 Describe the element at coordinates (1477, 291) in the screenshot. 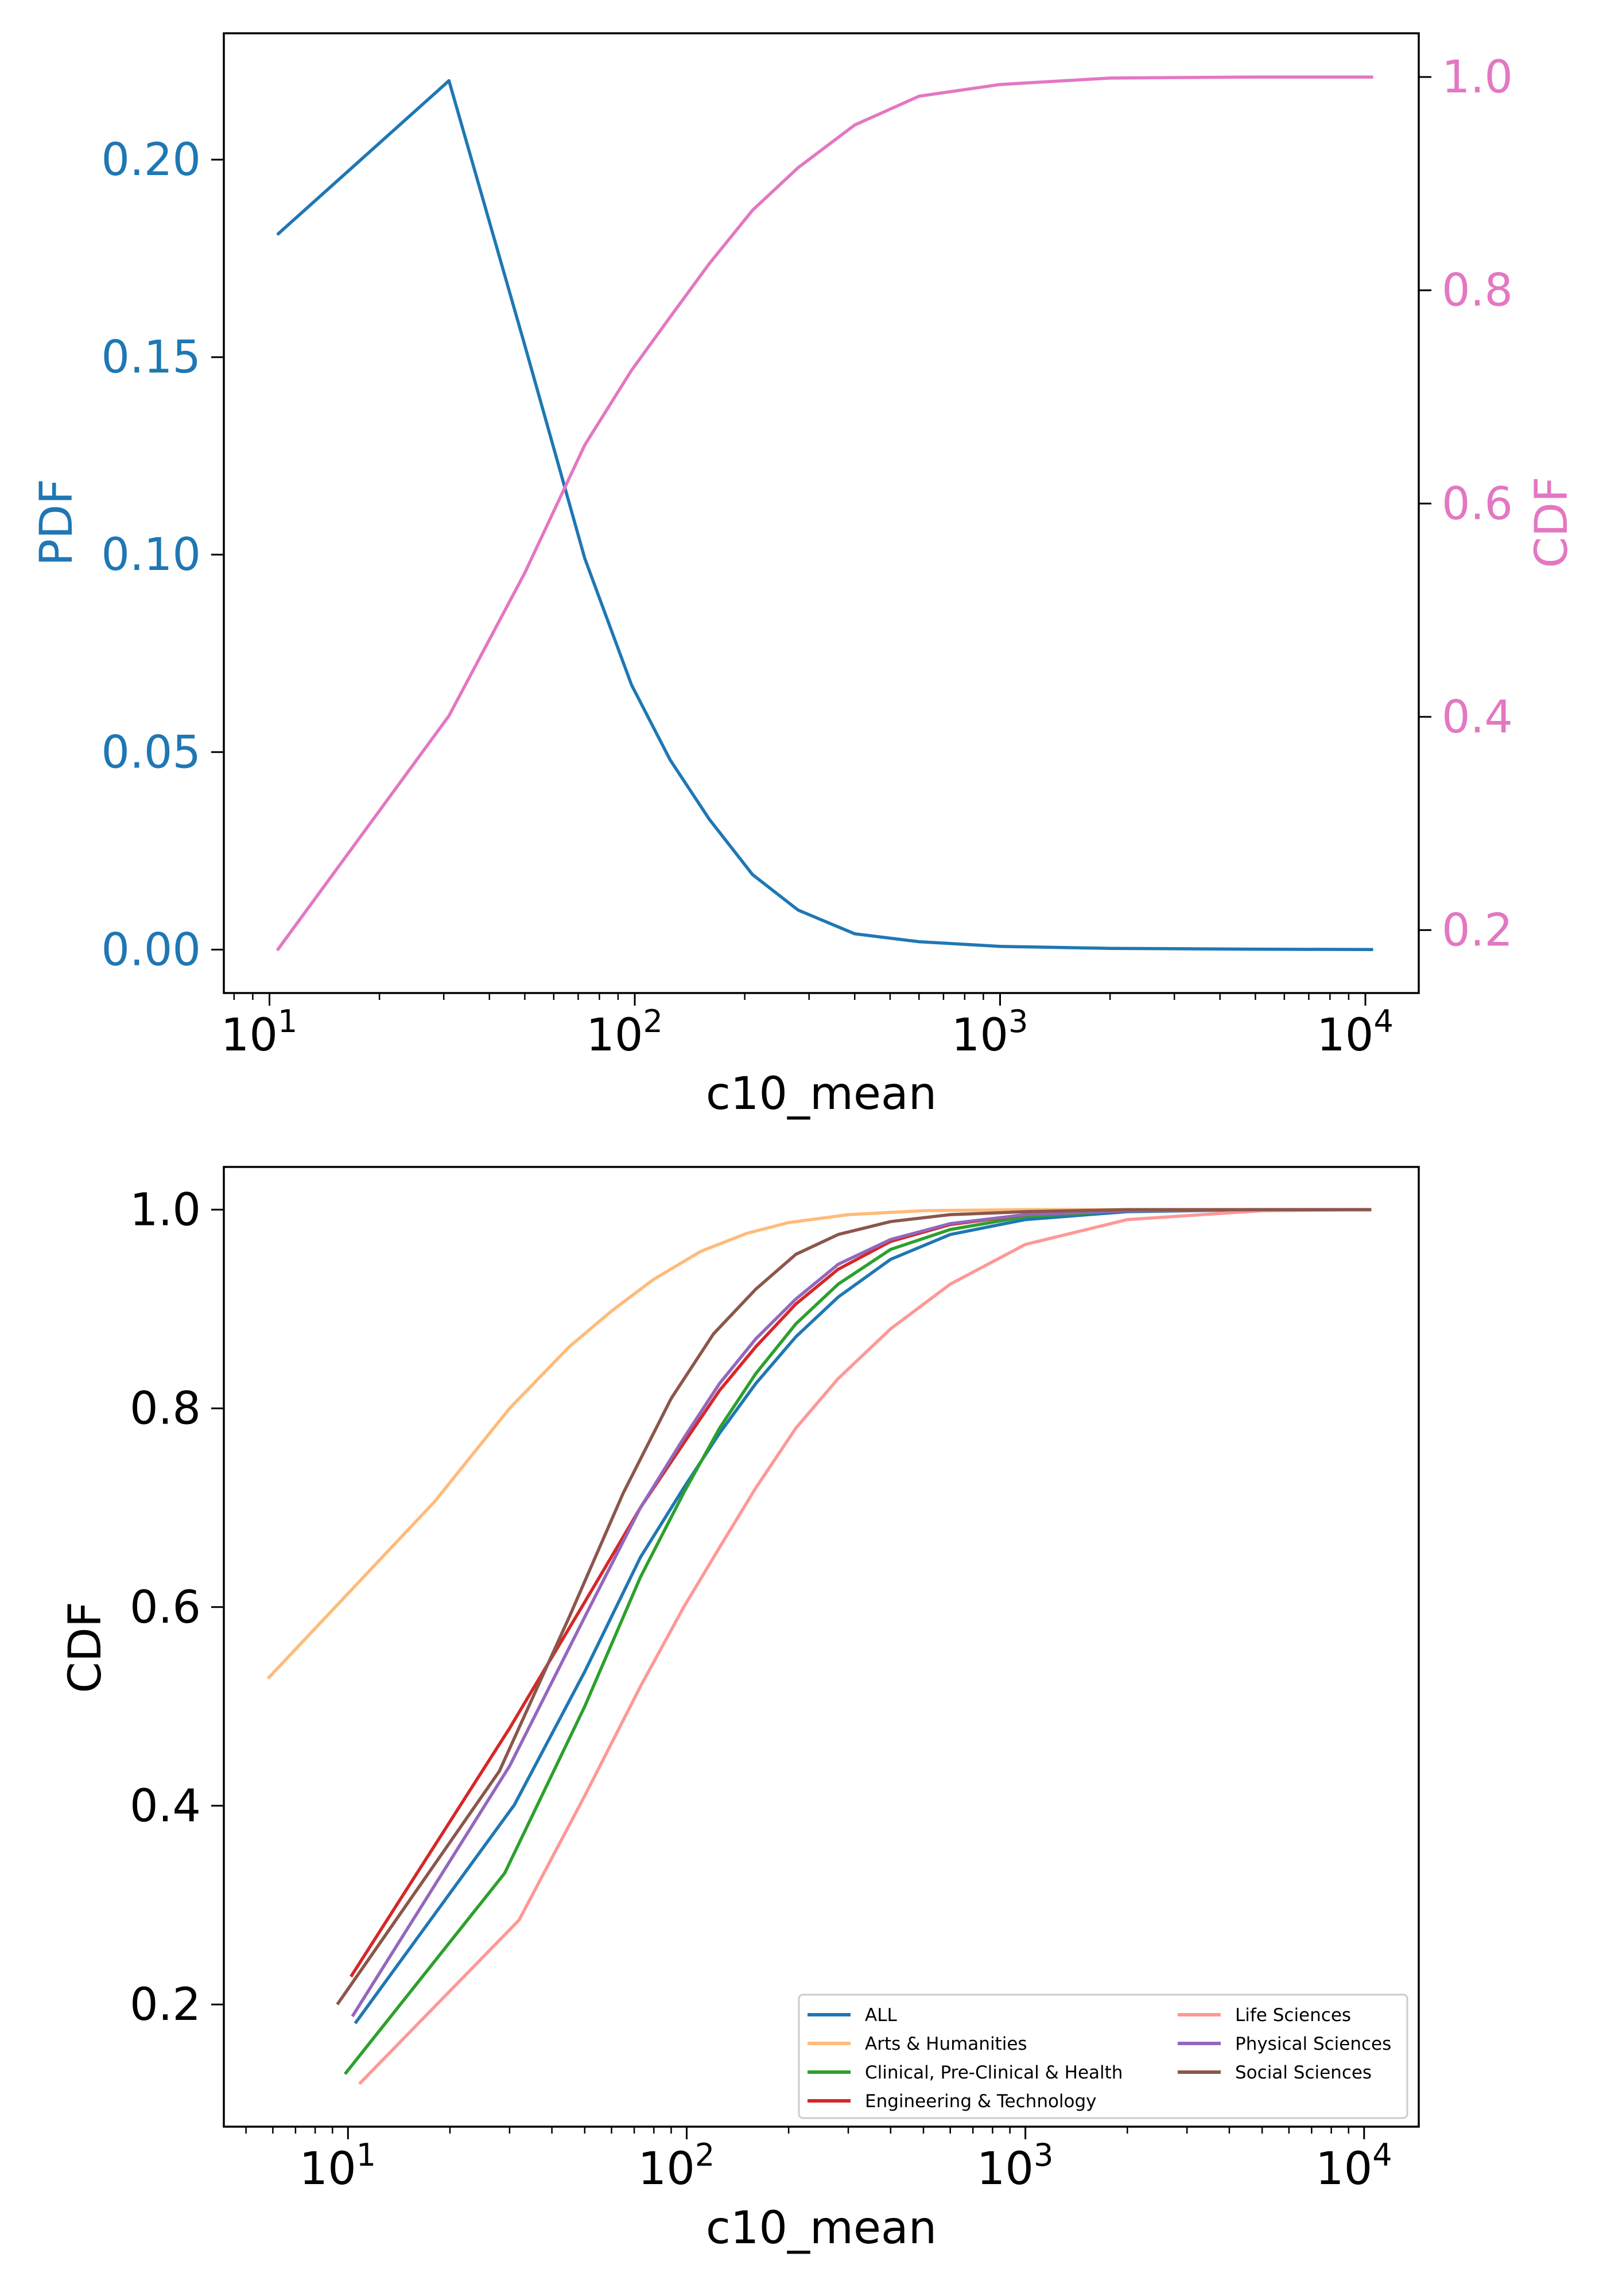

I see `top-right-y-tick-label: 0.8` at that location.